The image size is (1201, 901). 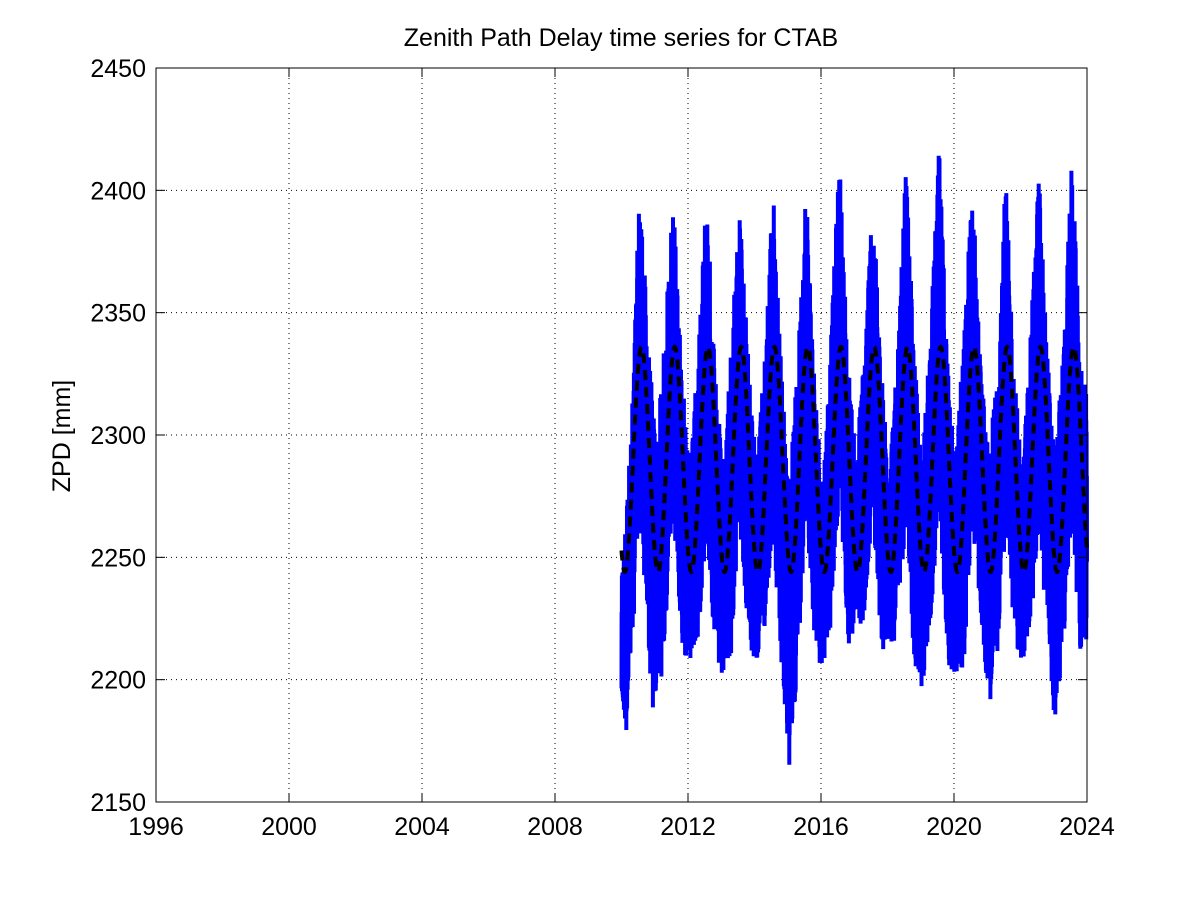 What do you see at coordinates (1087, 827) in the screenshot?
I see `x-tick-label: 2024` at bounding box center [1087, 827].